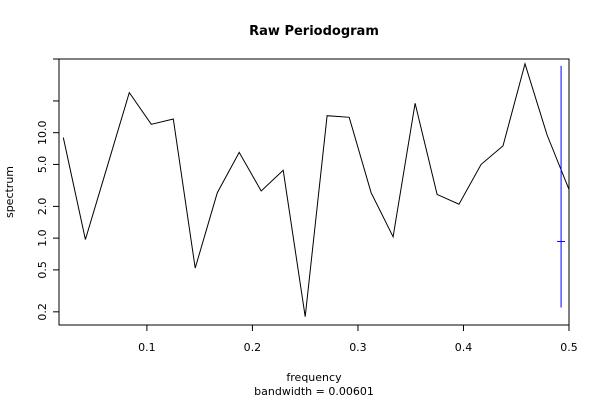  Describe the element at coordinates (42, 238) in the screenshot. I see `y-tick-label: 1.0` at that location.